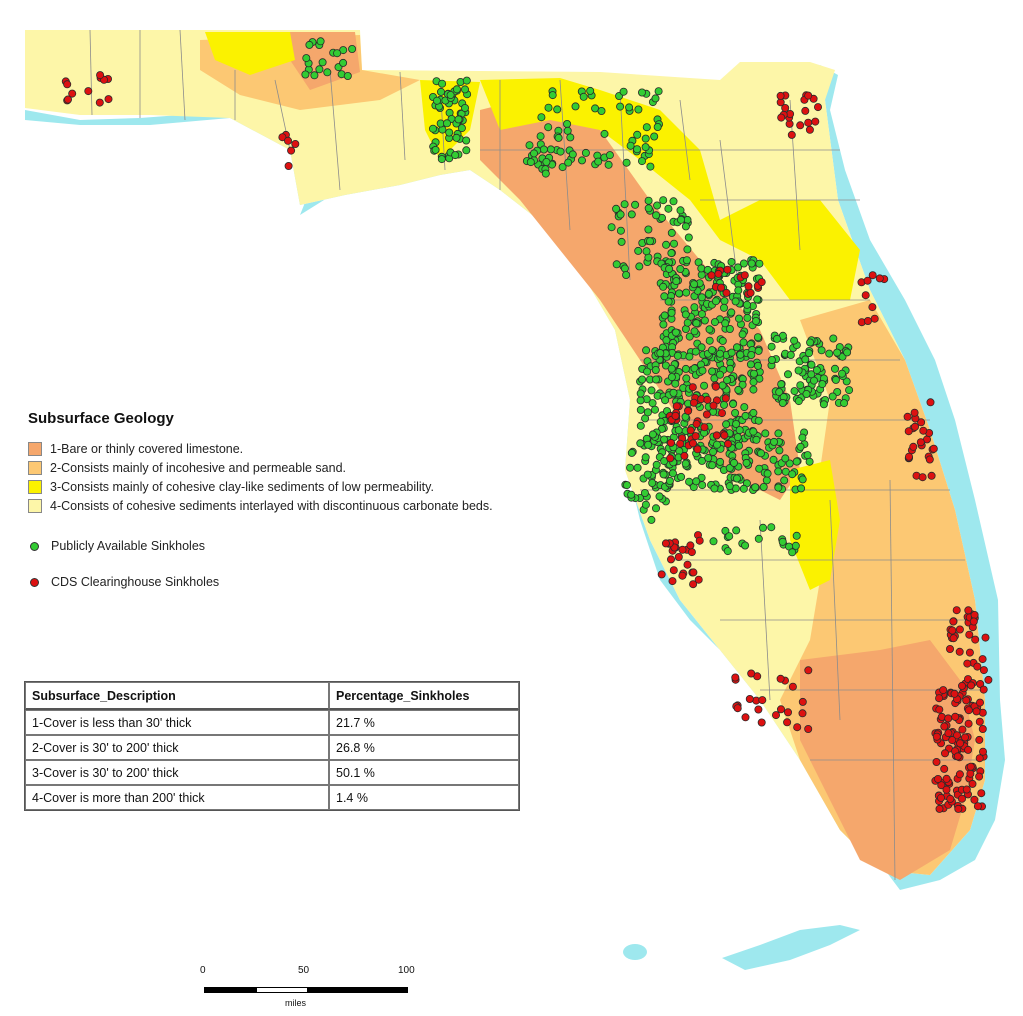 Image resolution: width=1023 pixels, height=1016 pixels. What do you see at coordinates (424, 797) in the screenshot?
I see `table-cell: 1.4 %` at bounding box center [424, 797].